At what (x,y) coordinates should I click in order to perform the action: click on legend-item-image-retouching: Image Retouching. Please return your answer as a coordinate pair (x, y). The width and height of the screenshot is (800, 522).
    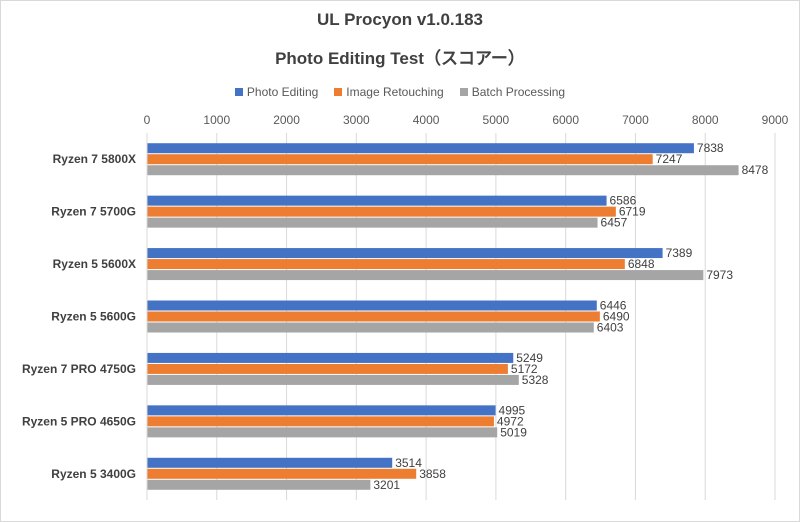
    Looking at the image, I should click on (389, 92).